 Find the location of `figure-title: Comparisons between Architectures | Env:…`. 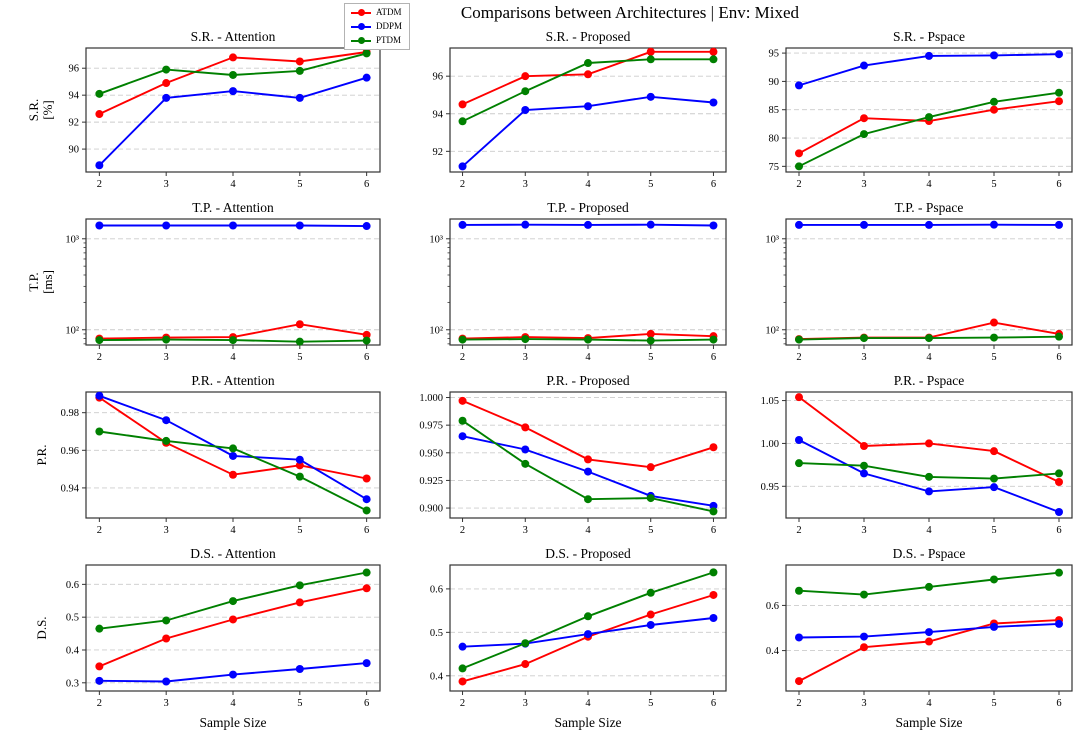

figure-title: Comparisons between Architectures | Env:… is located at coordinates (542, 13).